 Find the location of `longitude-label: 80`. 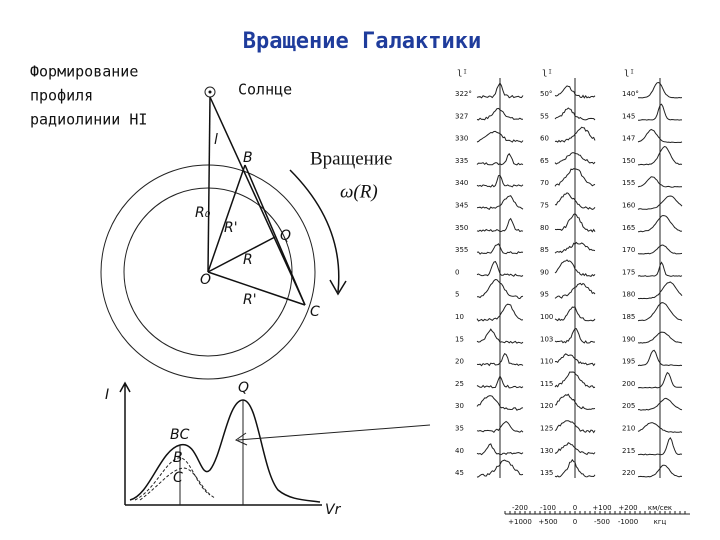

longitude-label: 80 is located at coordinates (544, 228).